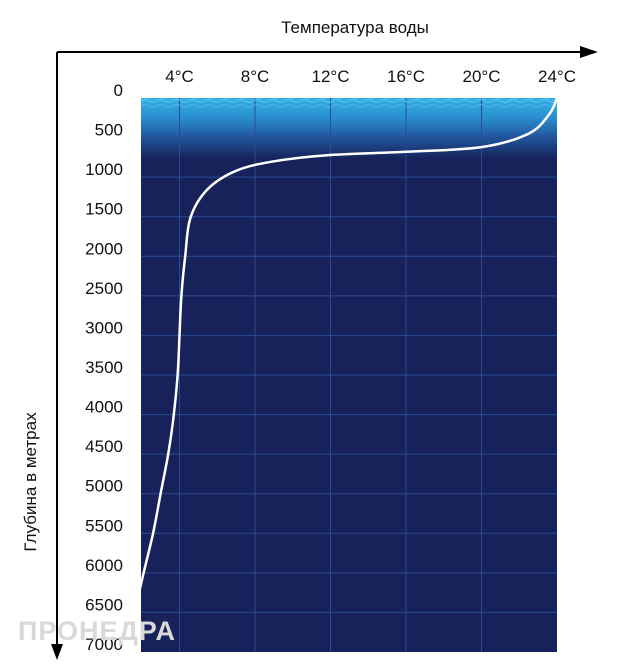  I want to click on watermark: ПРОНЕДРА, so click(97, 631).